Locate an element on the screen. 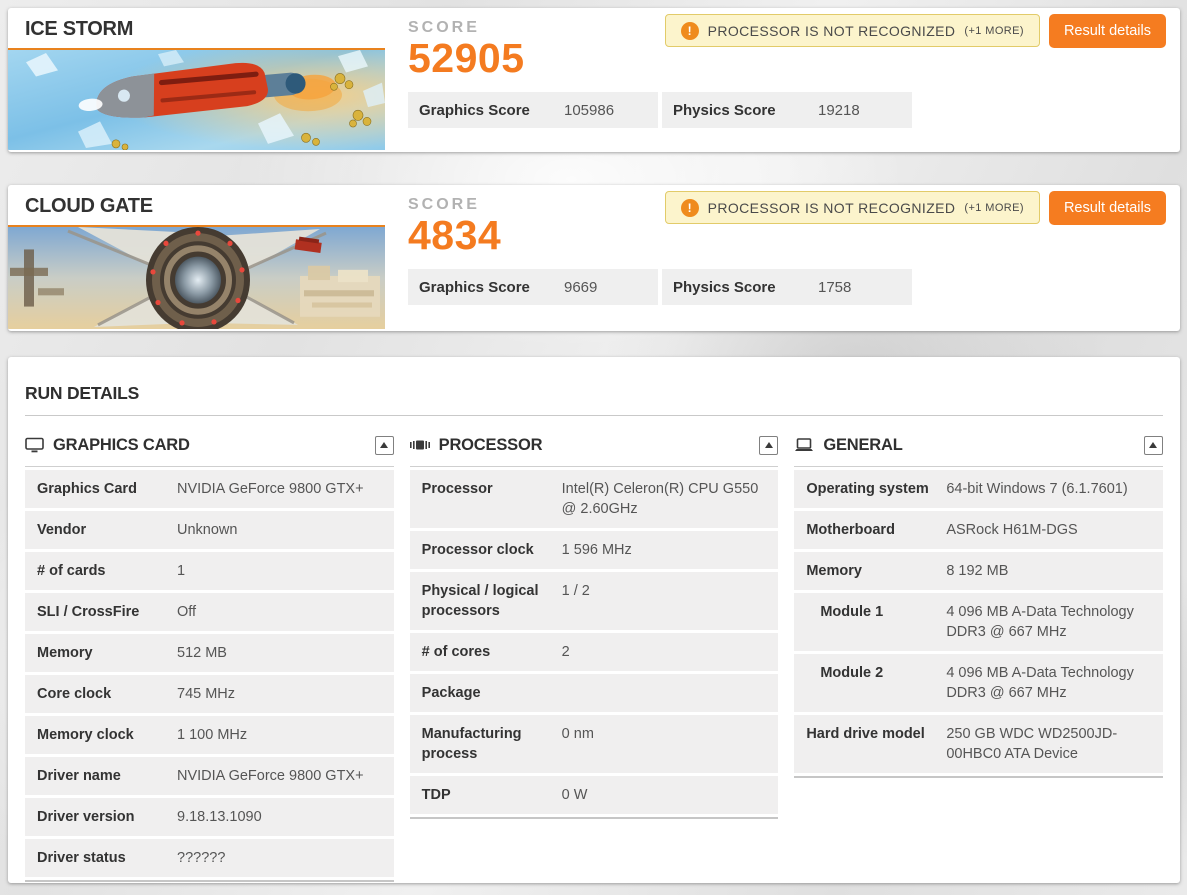 This screenshot has width=1187, height=895. detail-row: Memory clock 1 100 MHz is located at coordinates (209, 735).